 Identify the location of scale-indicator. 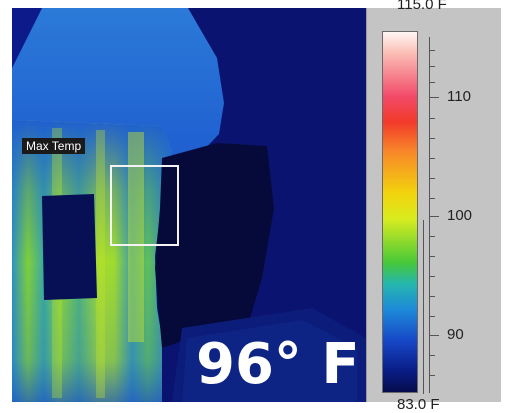
(423, 307).